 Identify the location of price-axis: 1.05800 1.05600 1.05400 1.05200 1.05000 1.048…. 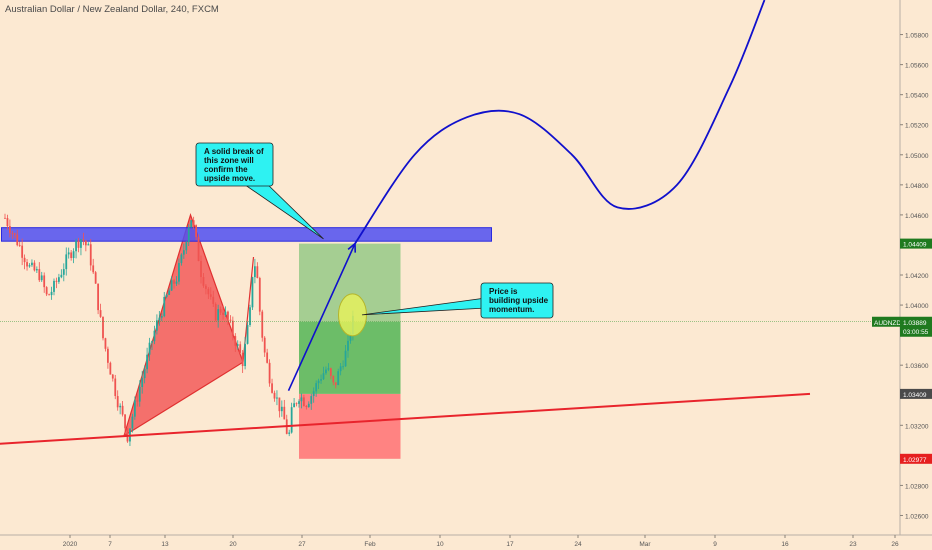
(902, 267).